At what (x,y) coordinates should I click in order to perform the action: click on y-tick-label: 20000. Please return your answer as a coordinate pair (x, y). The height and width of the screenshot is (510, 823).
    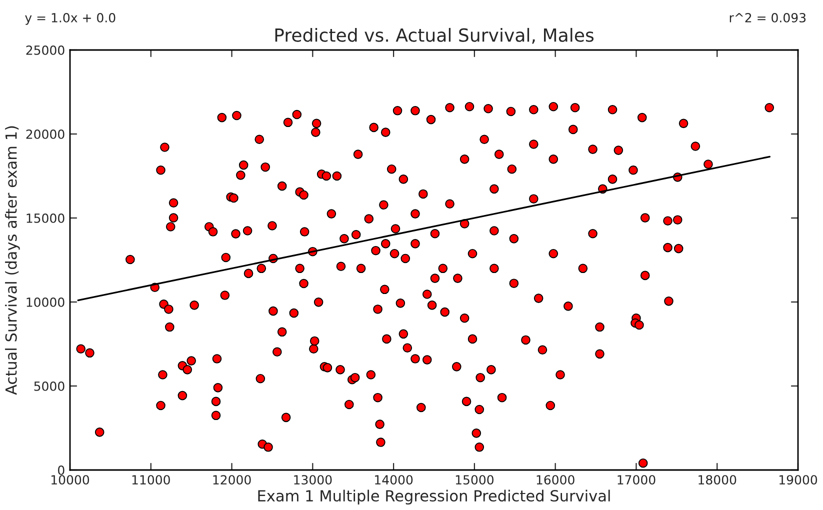
    Looking at the image, I should click on (45, 134).